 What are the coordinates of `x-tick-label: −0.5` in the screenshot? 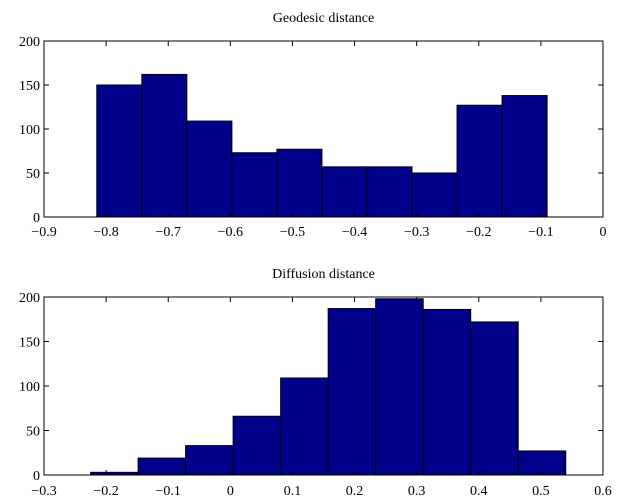 It's located at (292, 232).